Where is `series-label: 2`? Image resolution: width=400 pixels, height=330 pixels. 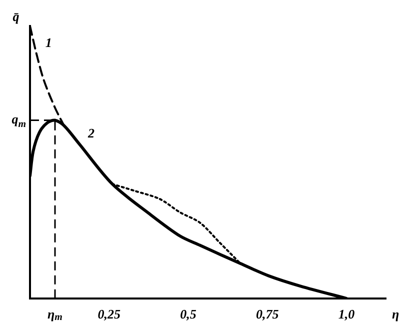 series-label: 2 is located at coordinates (91, 133).